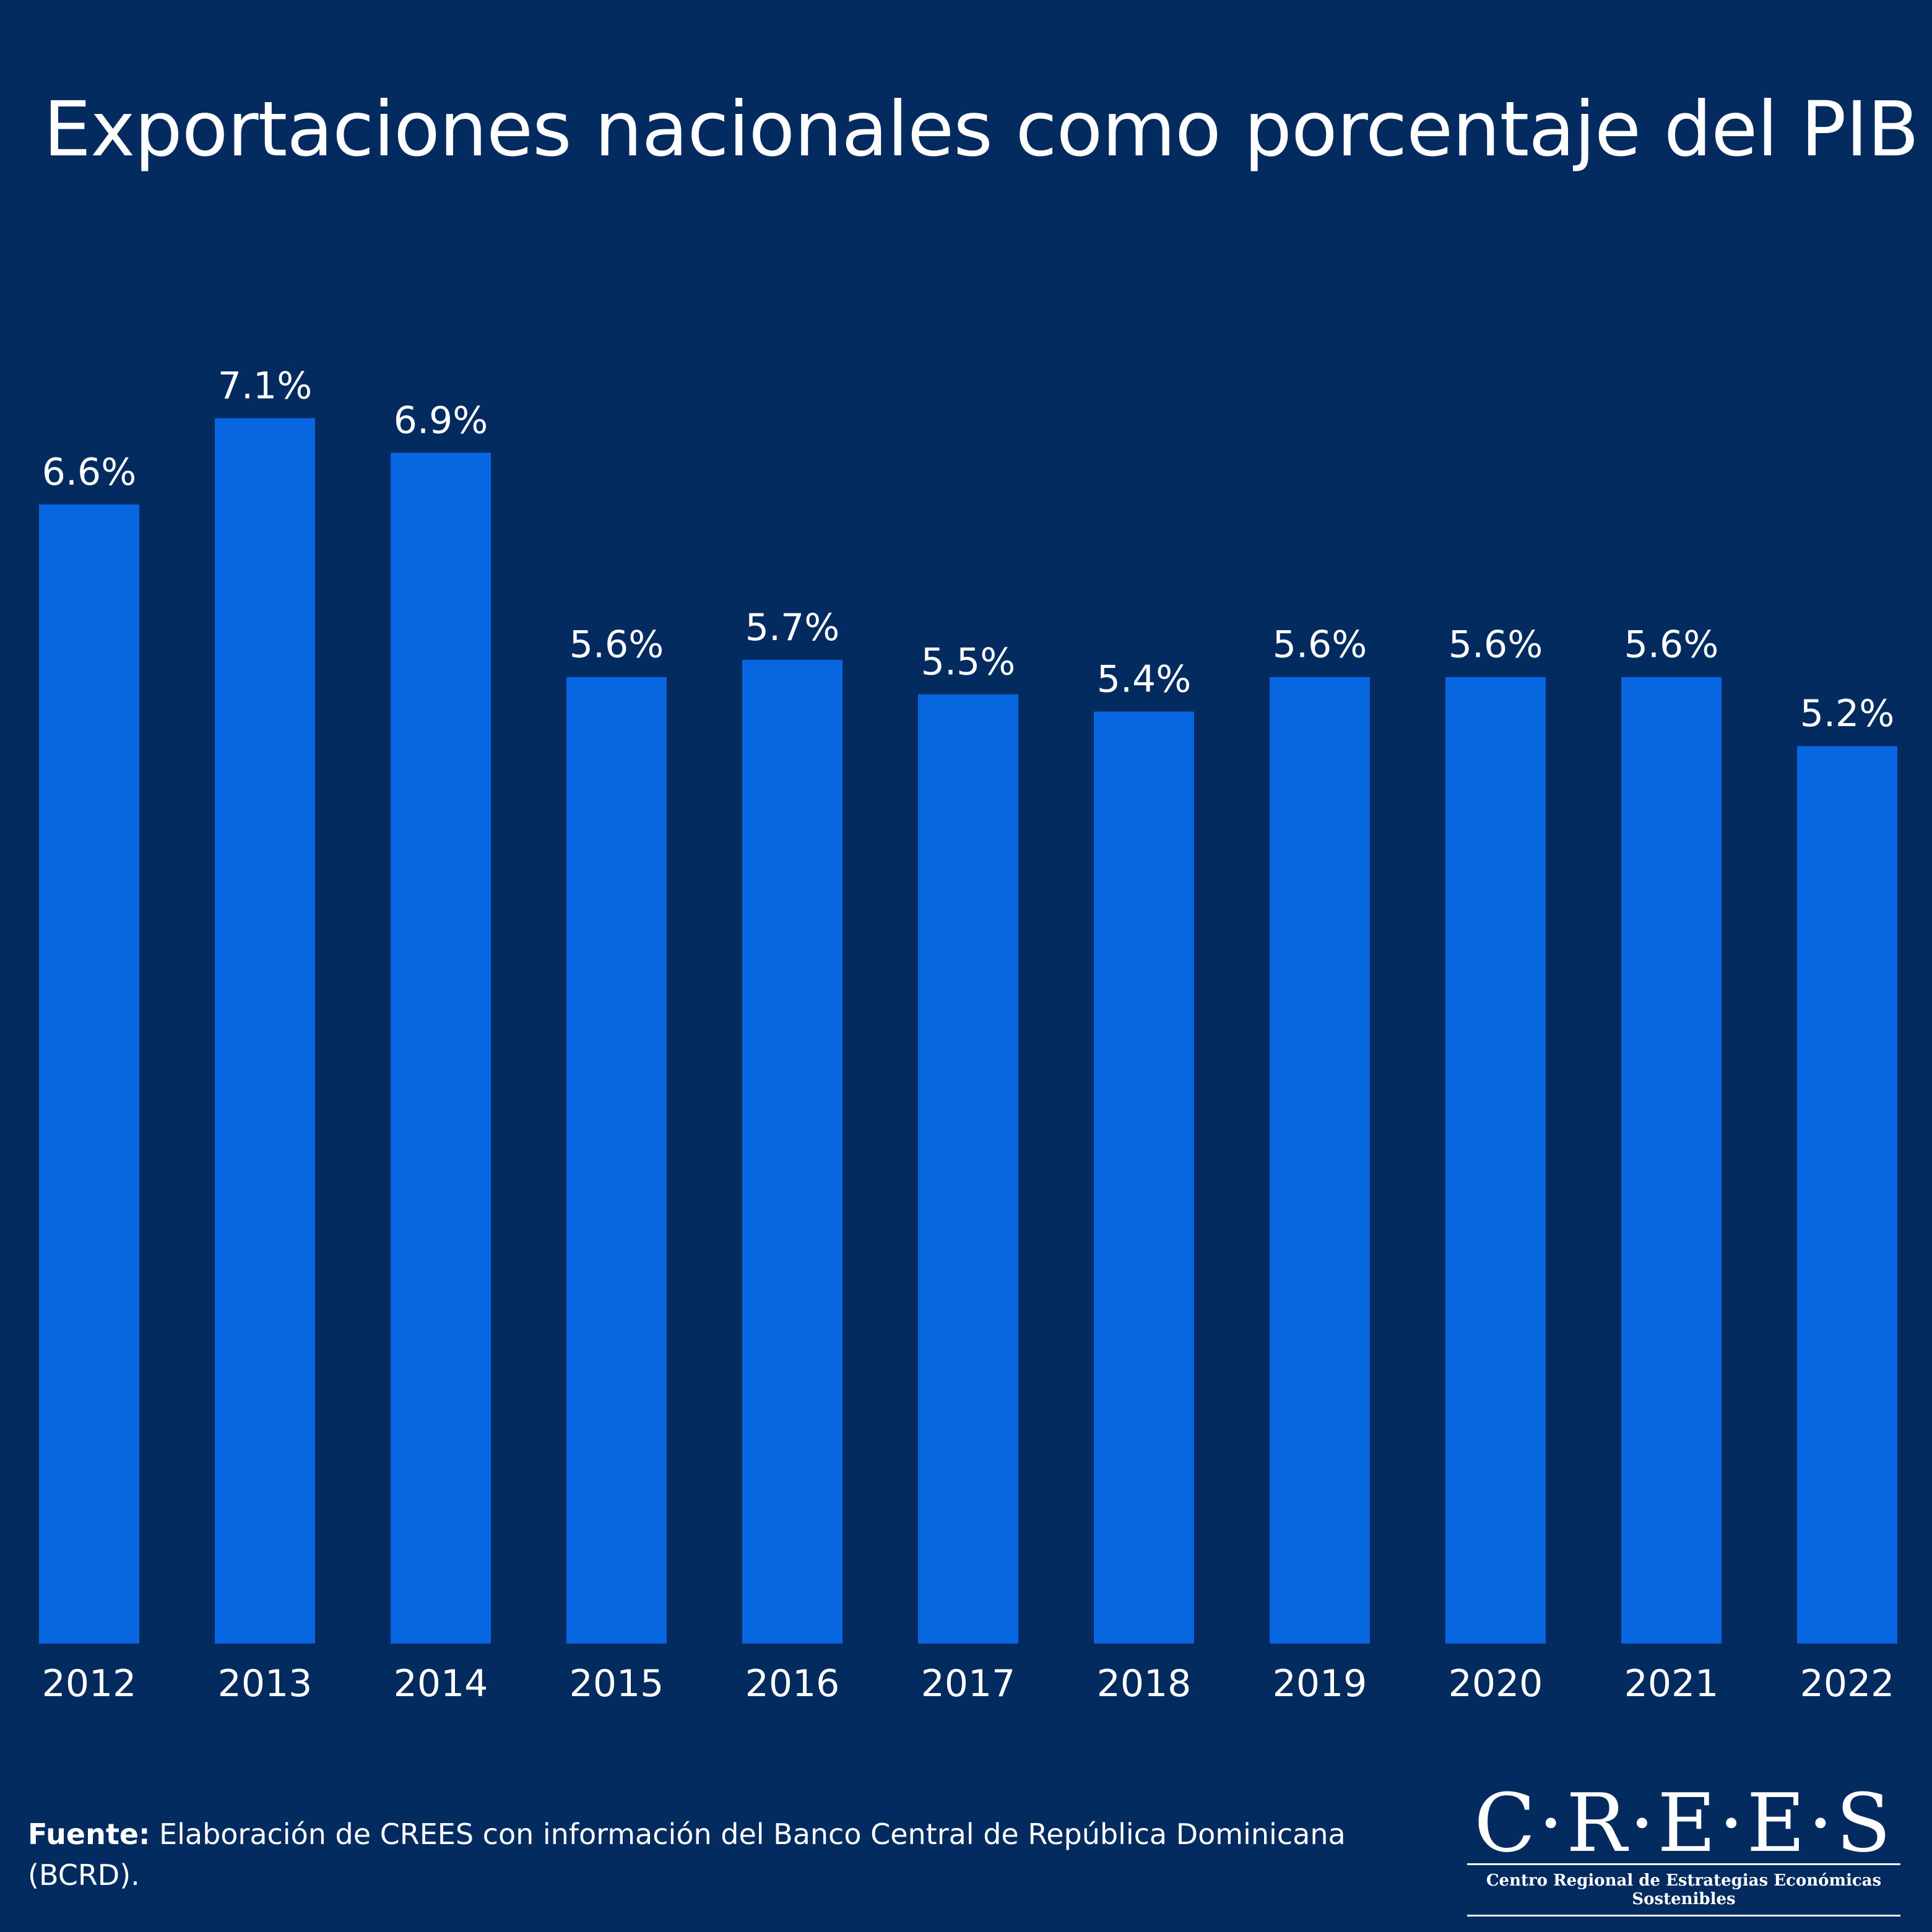  Describe the element at coordinates (1684, 1823) in the screenshot. I see `logo-wordmark: C·R·E·E·S` at that location.